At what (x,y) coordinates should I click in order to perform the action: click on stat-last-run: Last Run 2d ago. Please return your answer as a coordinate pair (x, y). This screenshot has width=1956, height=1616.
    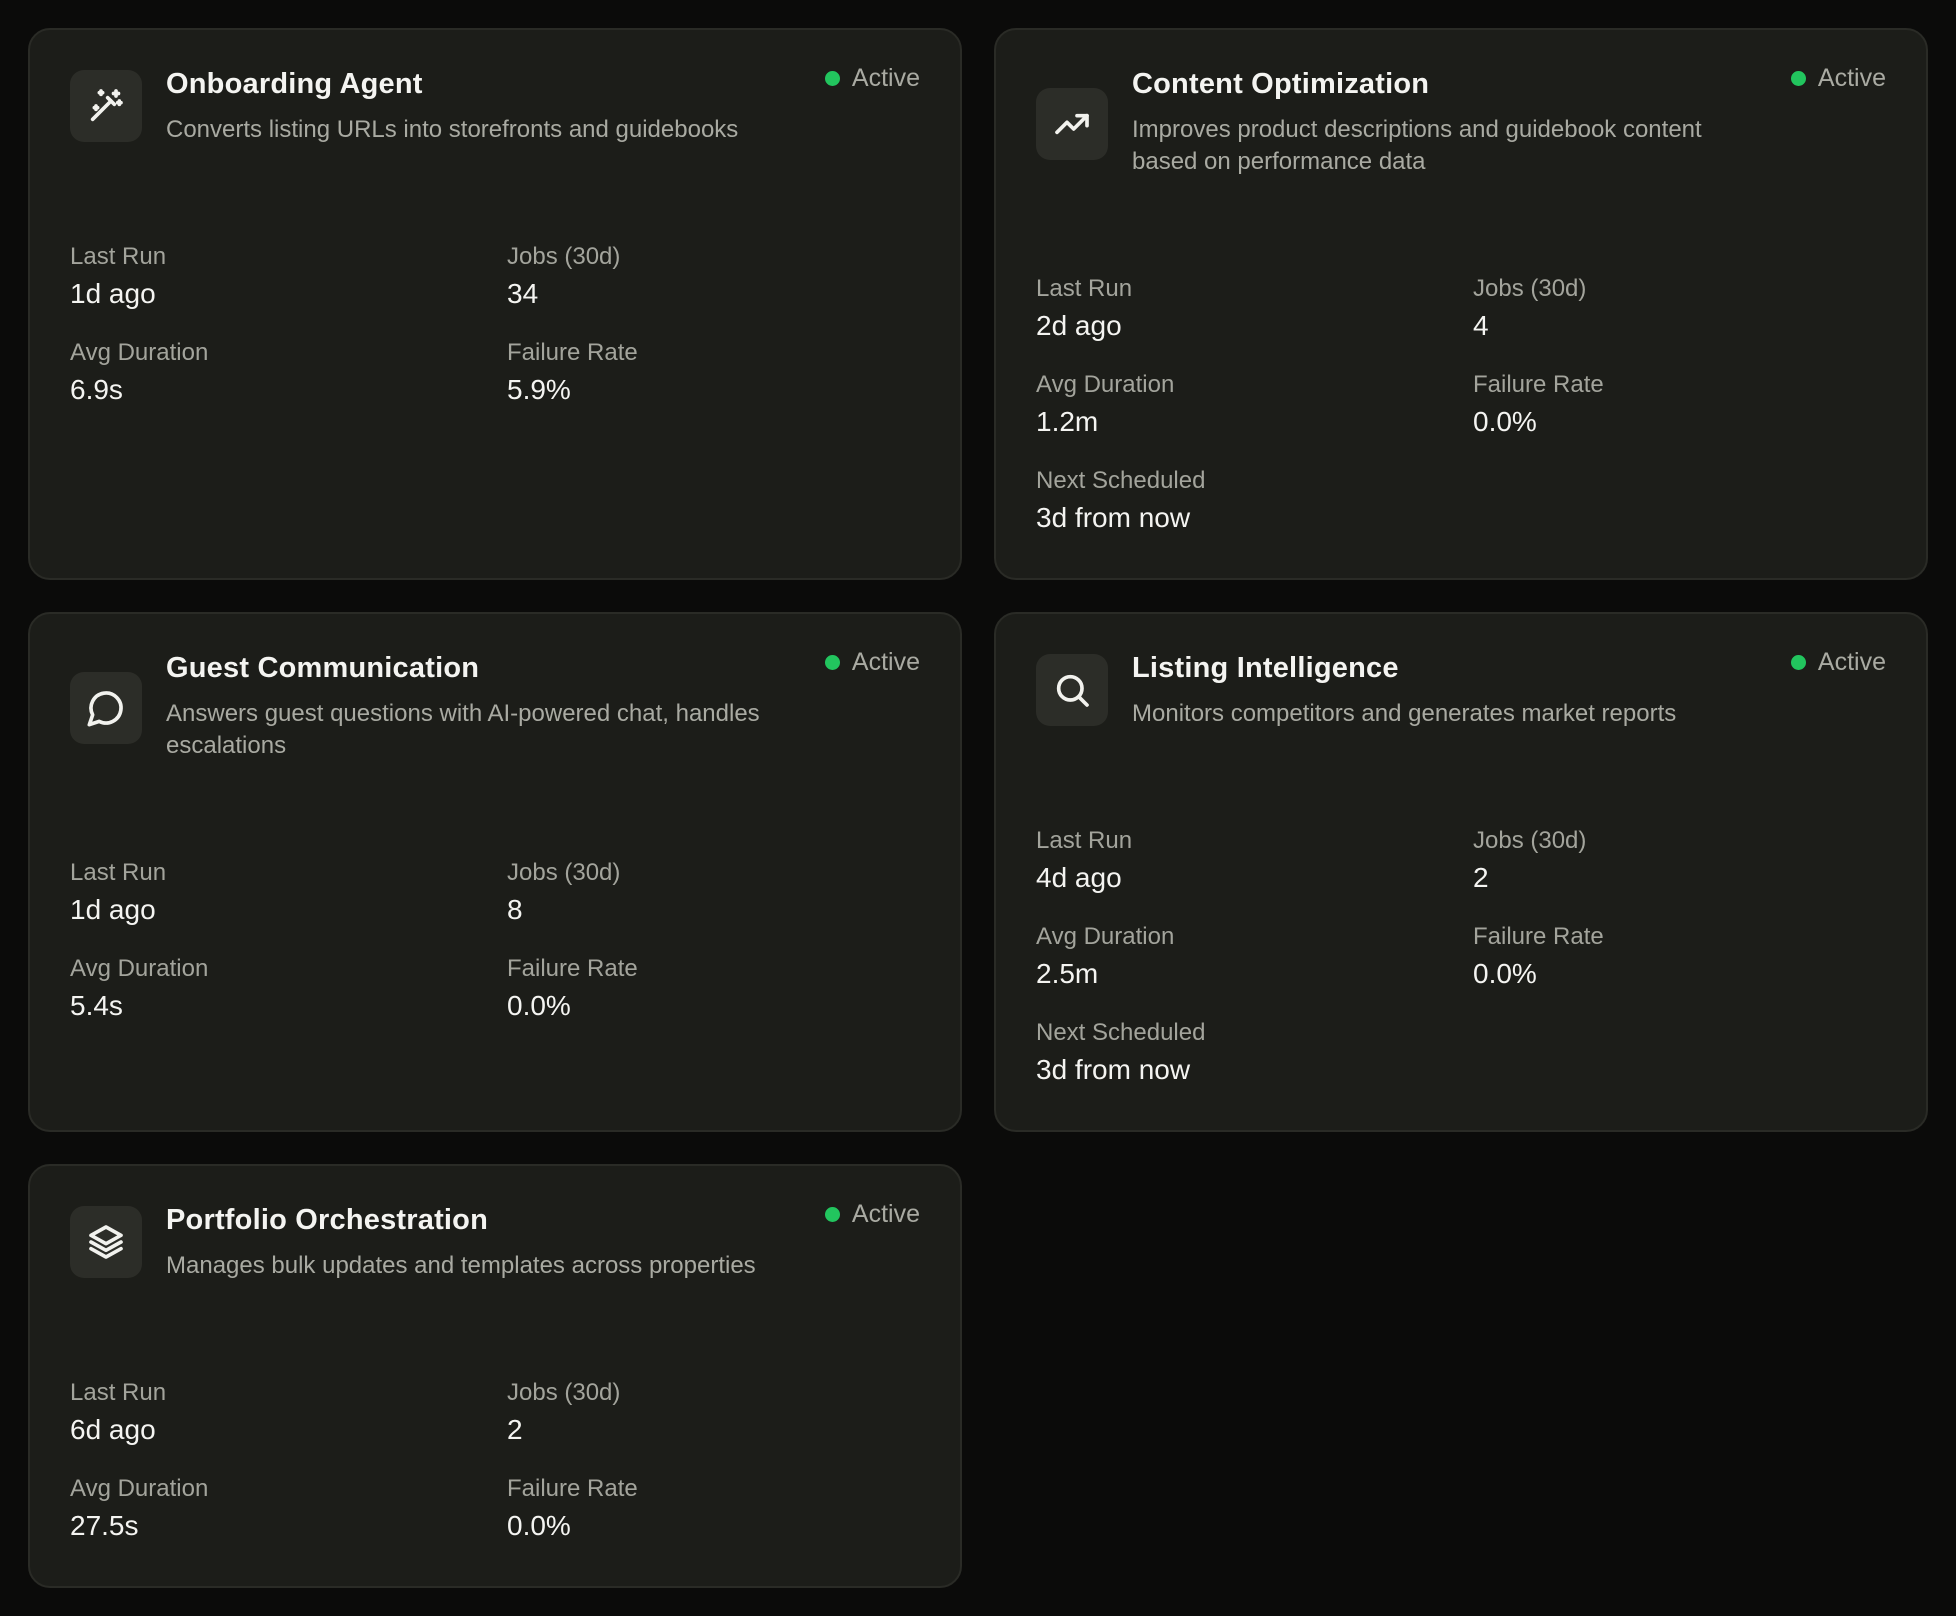
    Looking at the image, I should click on (1236, 309).